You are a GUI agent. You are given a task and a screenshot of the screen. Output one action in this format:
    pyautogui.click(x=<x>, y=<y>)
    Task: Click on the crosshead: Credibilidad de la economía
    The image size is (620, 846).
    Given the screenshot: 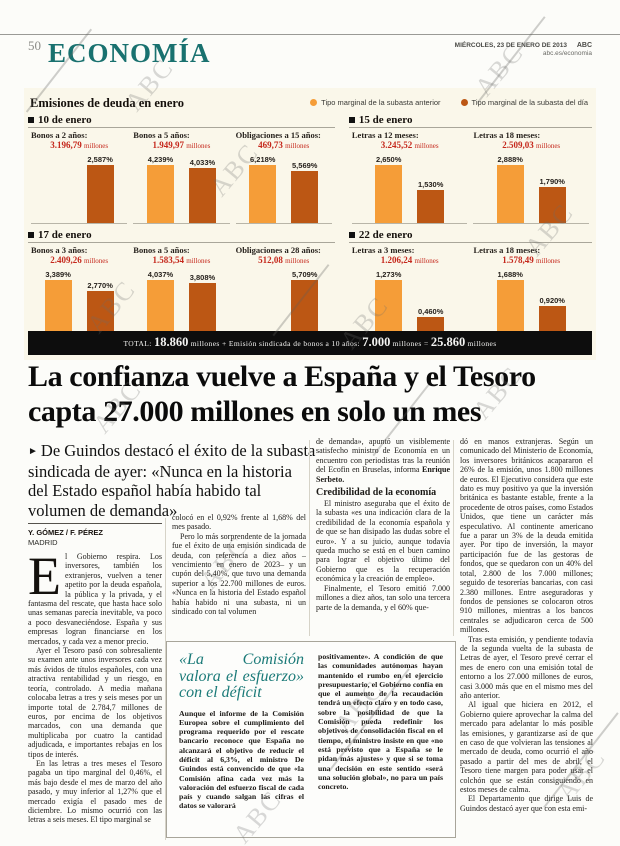 What is the action you would take?
    pyautogui.click(x=376, y=493)
    